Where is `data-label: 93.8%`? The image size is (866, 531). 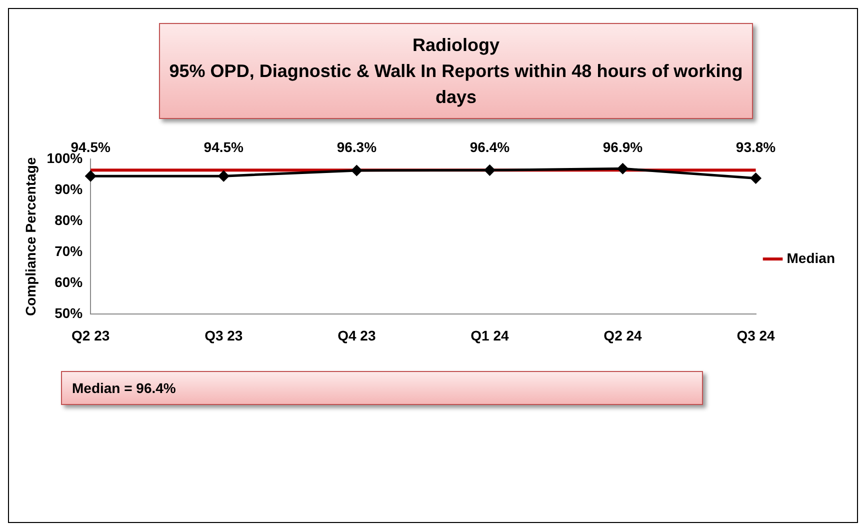
data-label: 93.8% is located at coordinates (756, 146).